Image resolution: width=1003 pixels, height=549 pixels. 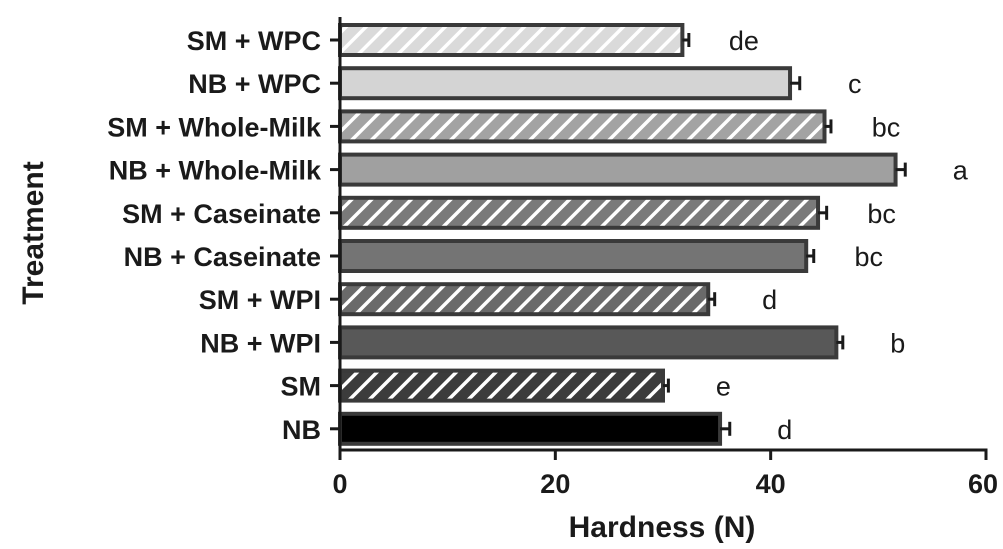 What do you see at coordinates (886, 127) in the screenshot?
I see `significance-label-sm-whole-milk: bc` at bounding box center [886, 127].